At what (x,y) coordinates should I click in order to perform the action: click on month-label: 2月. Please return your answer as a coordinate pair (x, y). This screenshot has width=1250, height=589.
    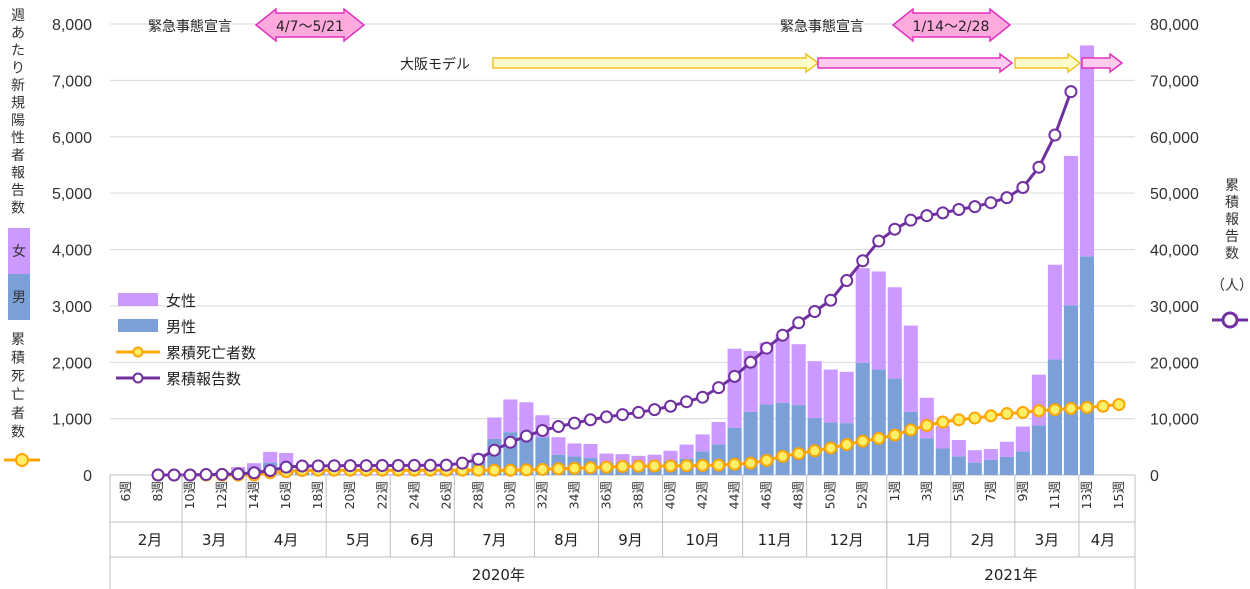
    Looking at the image, I should click on (150, 540).